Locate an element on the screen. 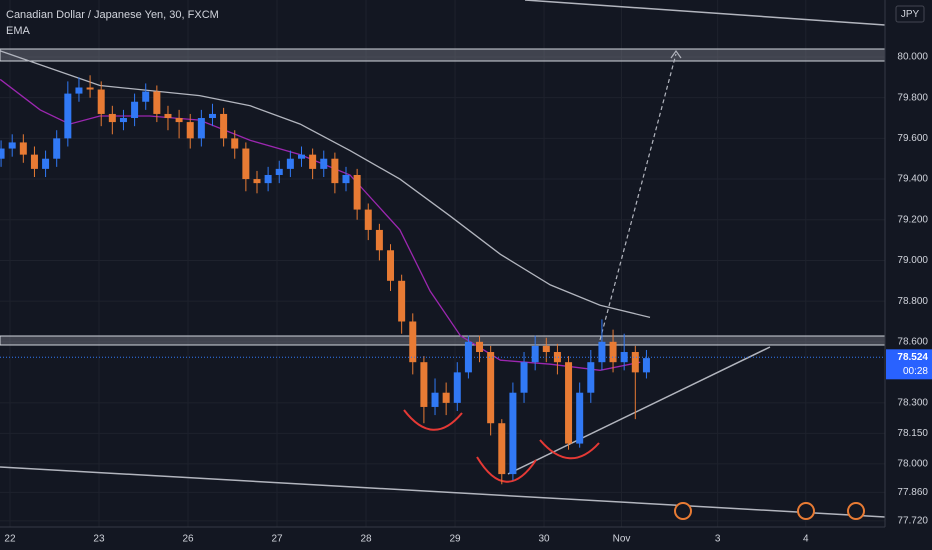 This screenshot has height=550, width=932. y-tick-label: 78.800 is located at coordinates (912, 301).